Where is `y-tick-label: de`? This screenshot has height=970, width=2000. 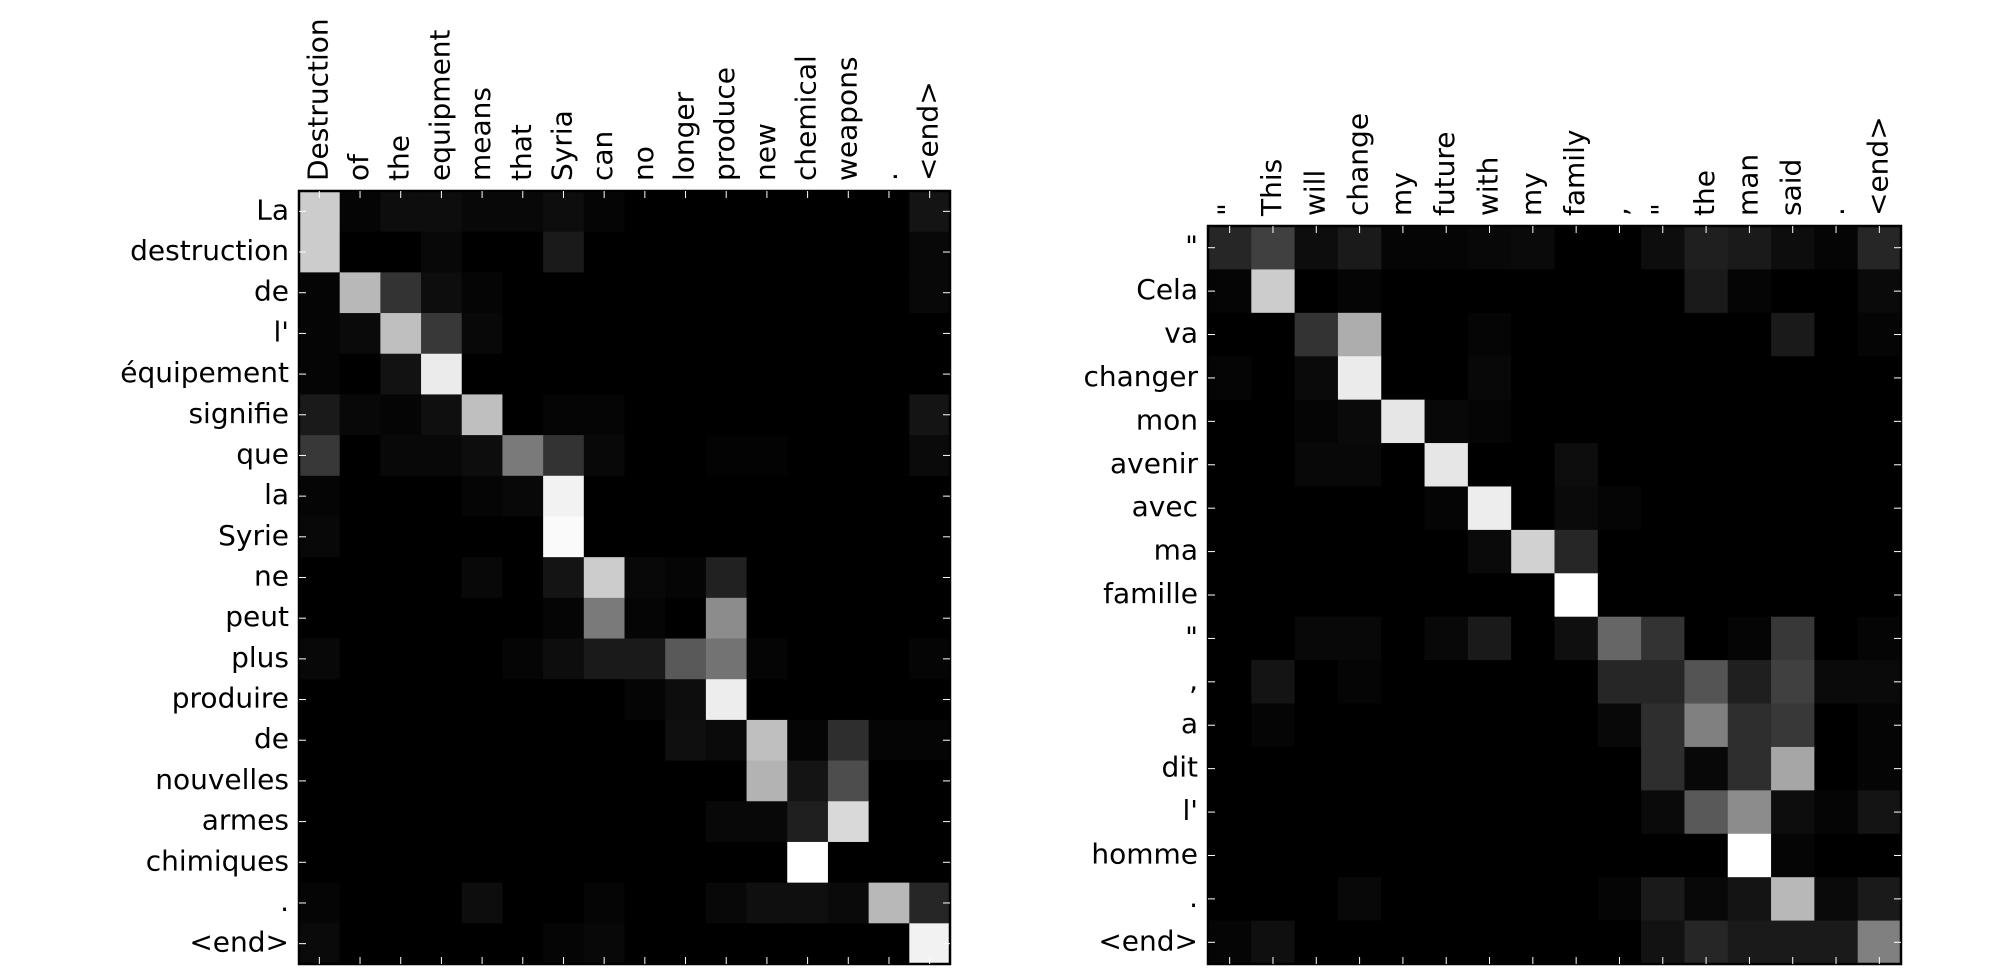
y-tick-label: de is located at coordinates (271, 291).